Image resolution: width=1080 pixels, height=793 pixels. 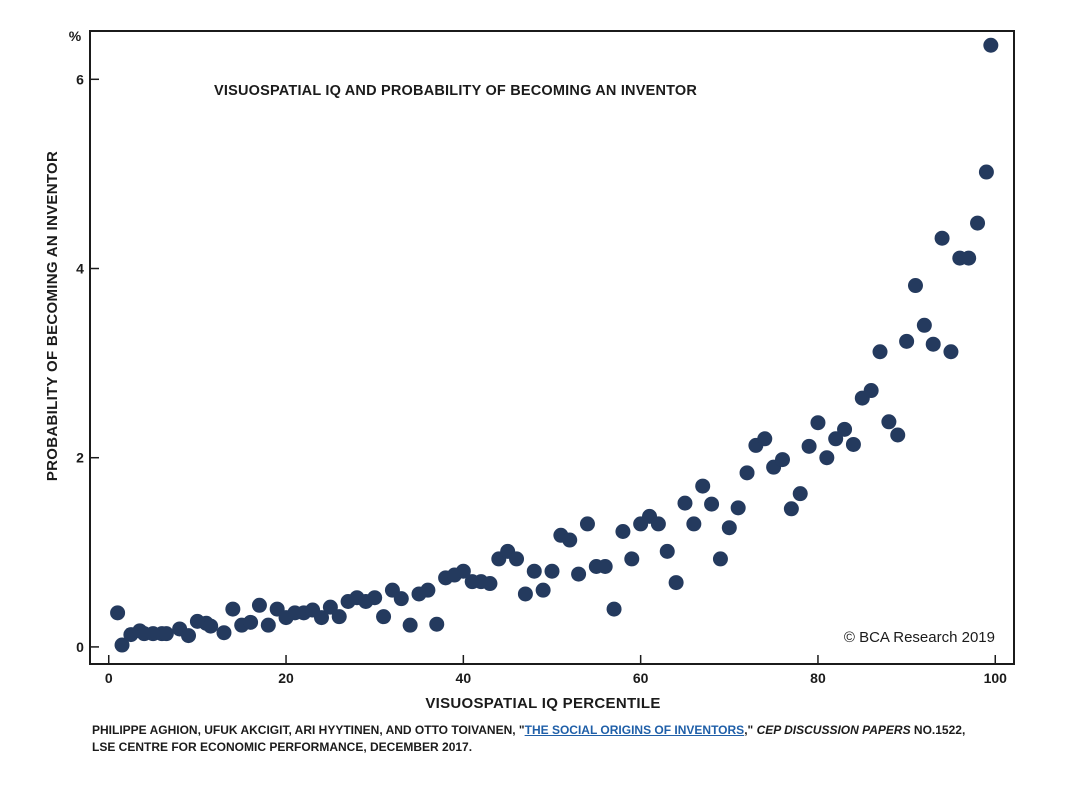 I want to click on y-tick-label: 0, so click(x=80, y=647).